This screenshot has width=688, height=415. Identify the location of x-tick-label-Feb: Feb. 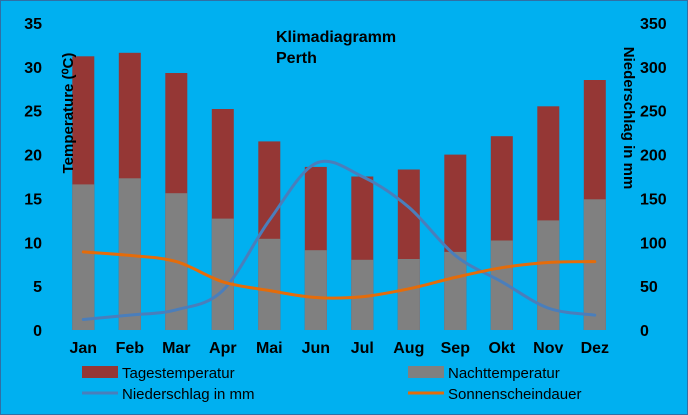
(130, 348).